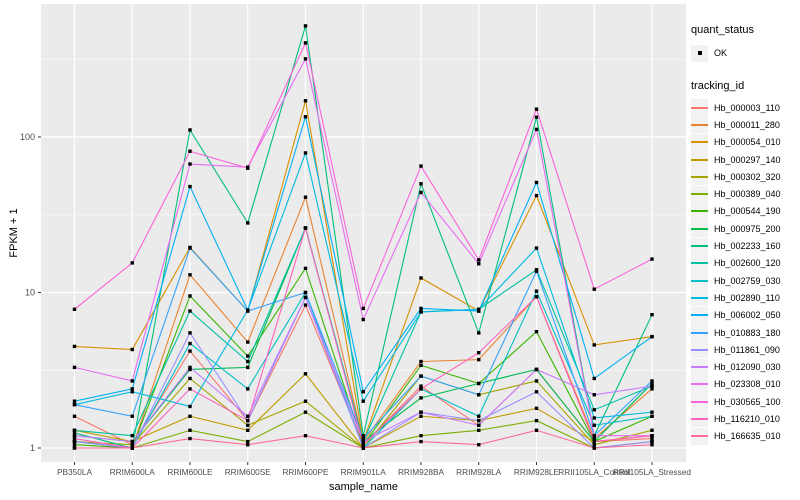 This screenshot has height=500, width=800. I want to click on legend-item: Hb_010883_180, so click(745, 332).